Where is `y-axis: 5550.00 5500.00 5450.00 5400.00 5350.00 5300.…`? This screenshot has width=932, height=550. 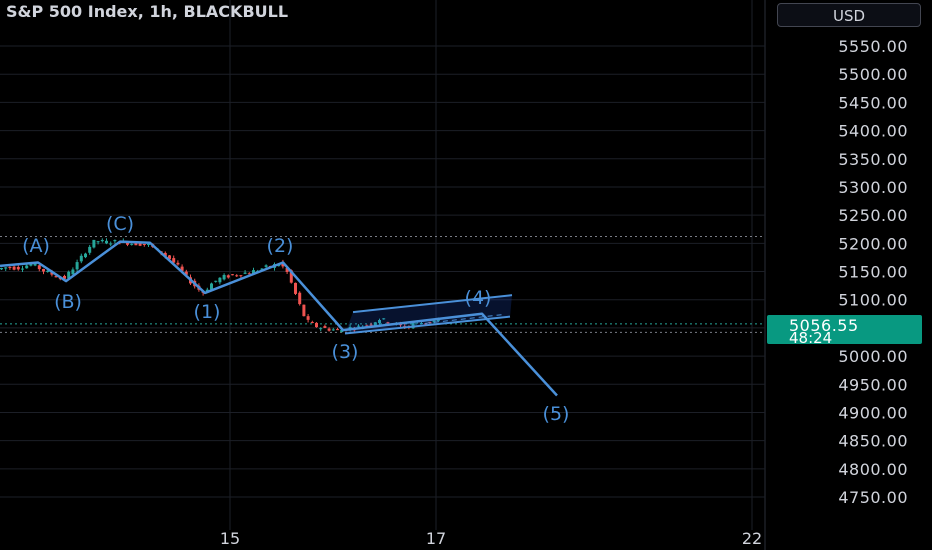
y-axis: 5550.00 5500.00 5450.00 5400.00 5350.00 5300.… is located at coordinates (873, 272).